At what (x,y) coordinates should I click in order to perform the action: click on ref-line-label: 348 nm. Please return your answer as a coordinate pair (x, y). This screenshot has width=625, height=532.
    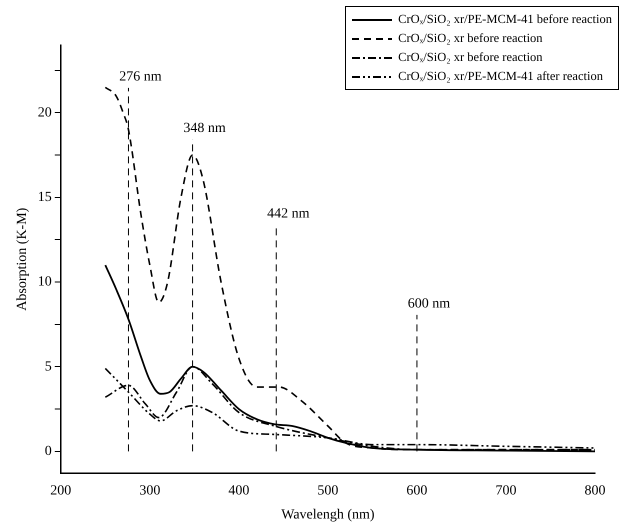
    Looking at the image, I should click on (204, 128).